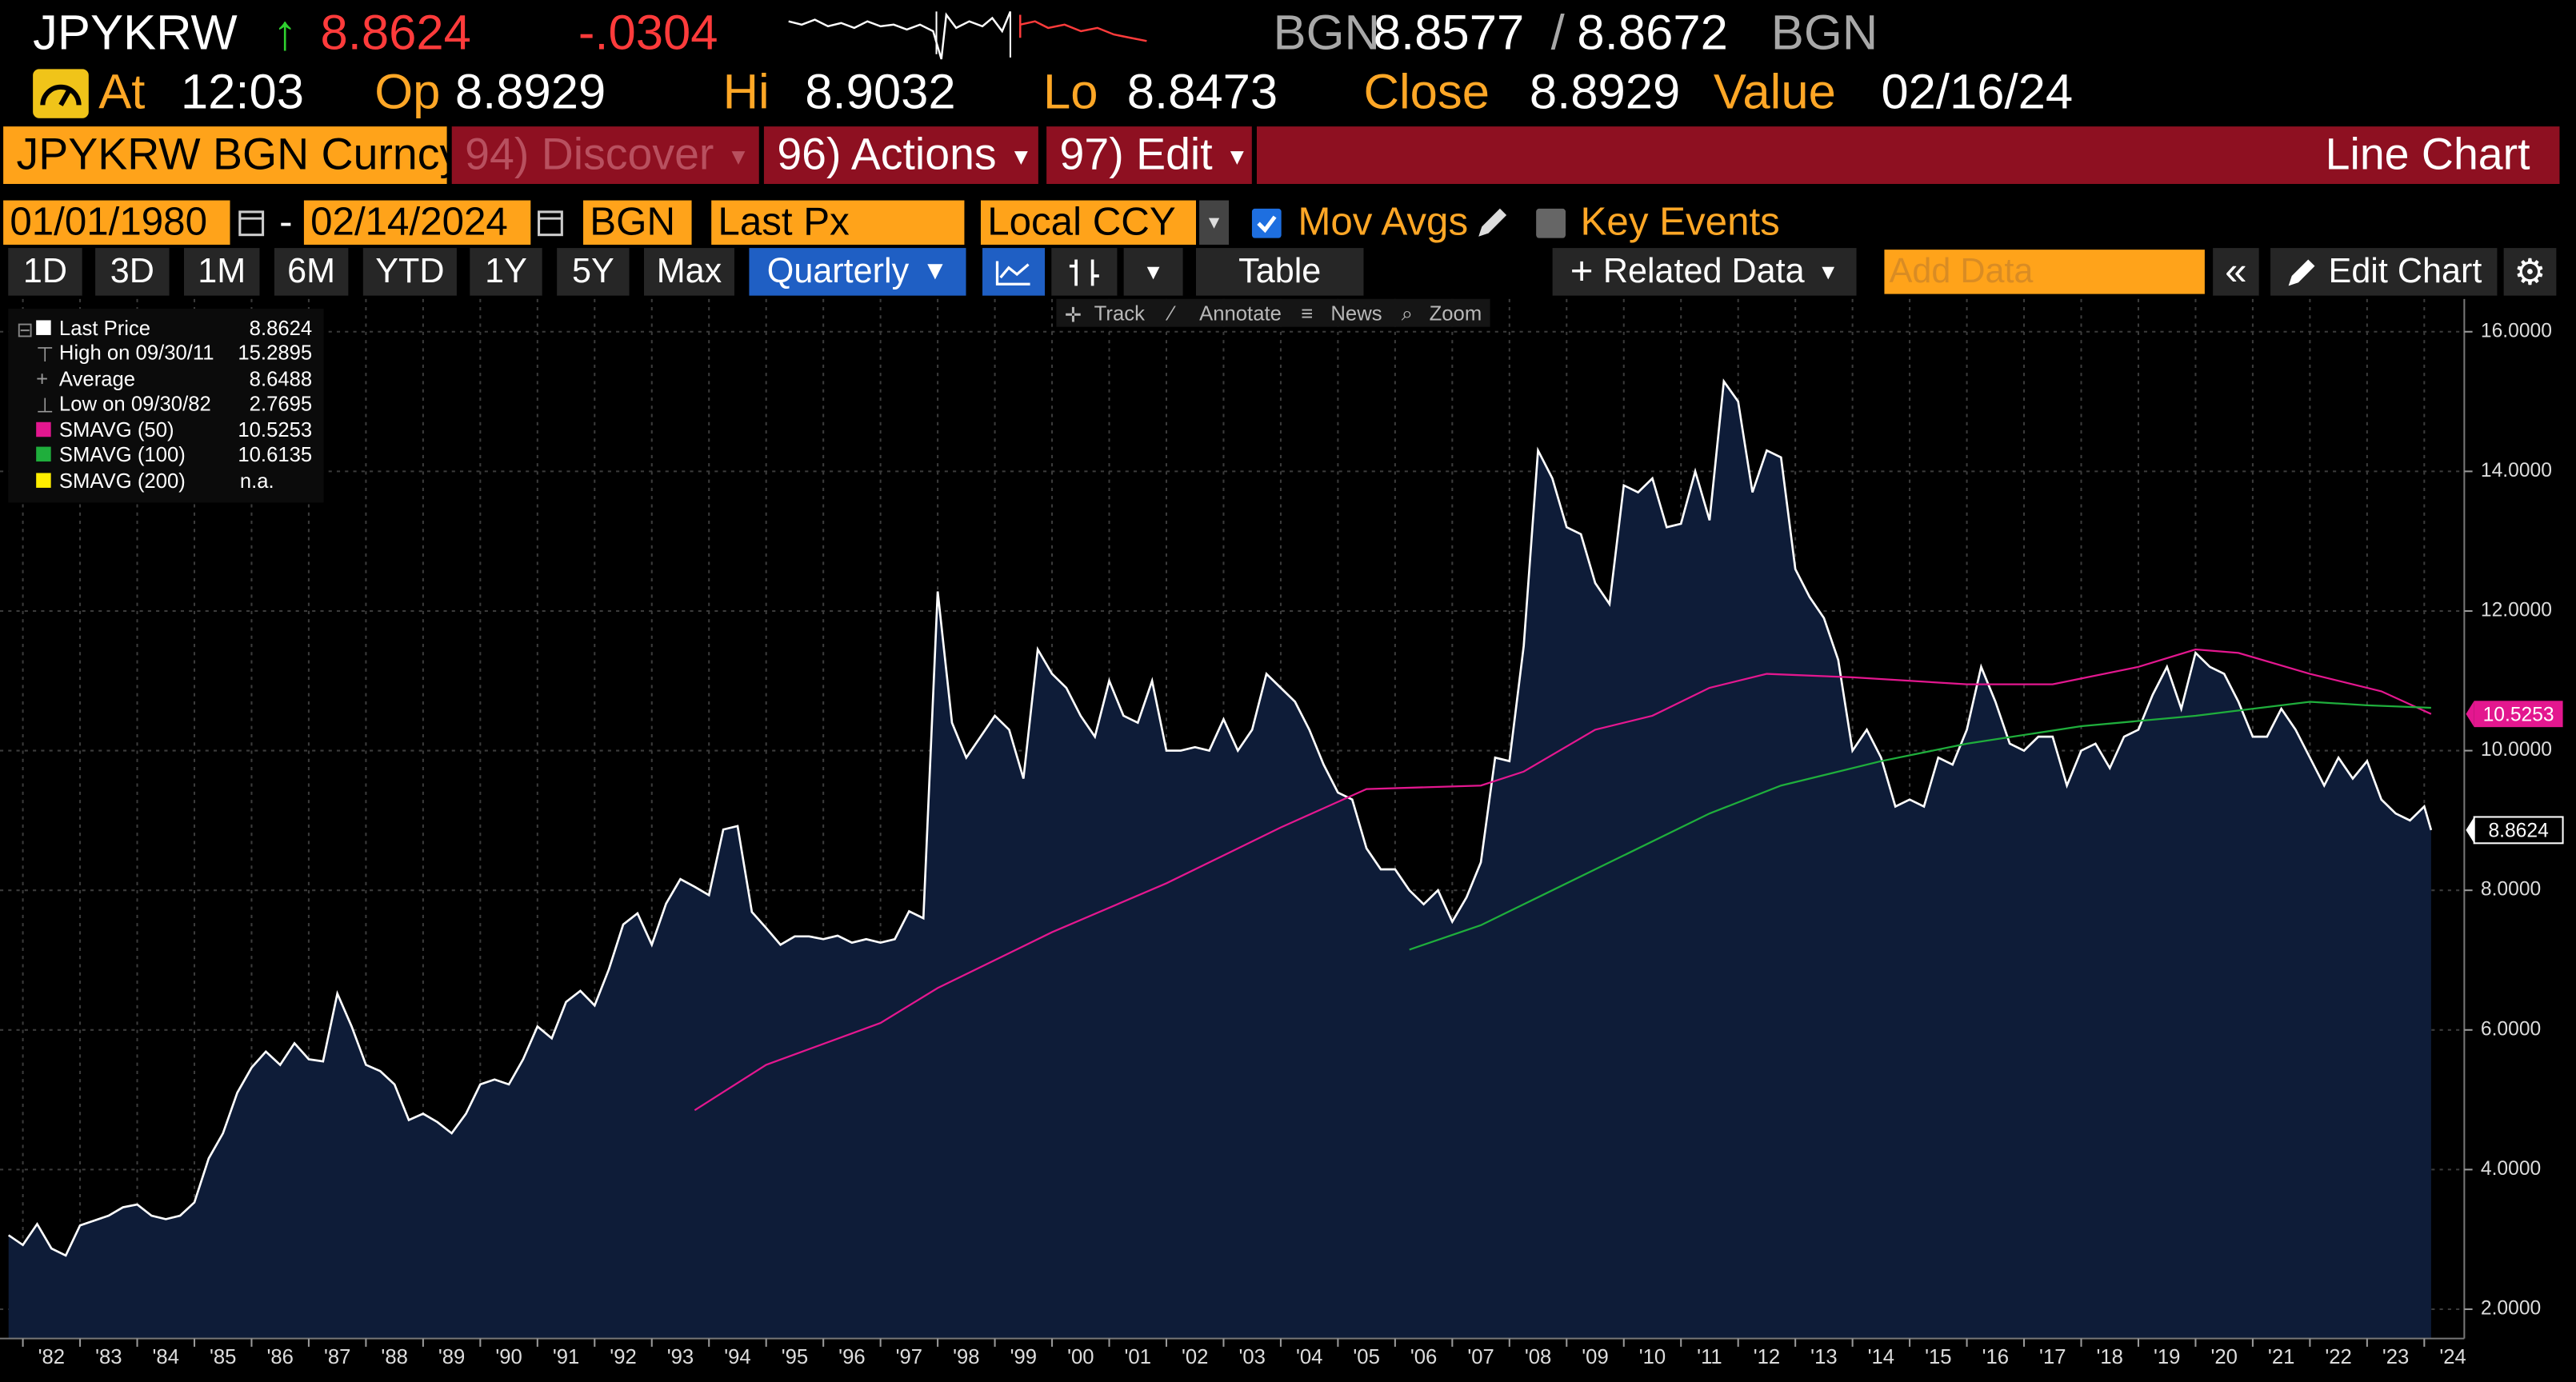 The height and width of the screenshot is (1382, 2576). I want to click on add-data-input: Add Data, so click(2044, 272).